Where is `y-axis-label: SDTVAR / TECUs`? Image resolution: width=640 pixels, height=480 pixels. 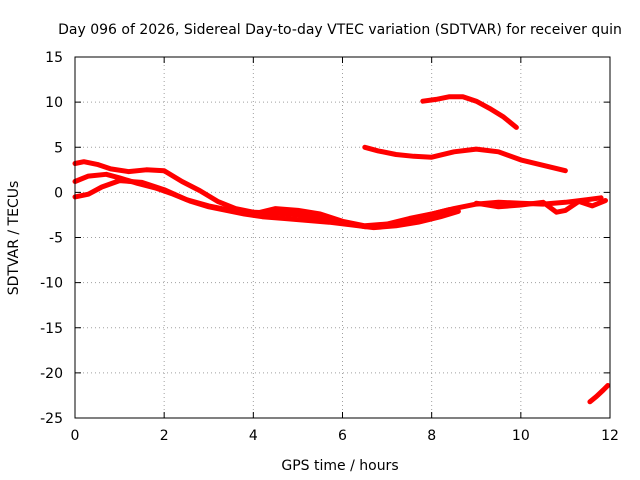 y-axis-label: SDTVAR / TECUs is located at coordinates (14, 238).